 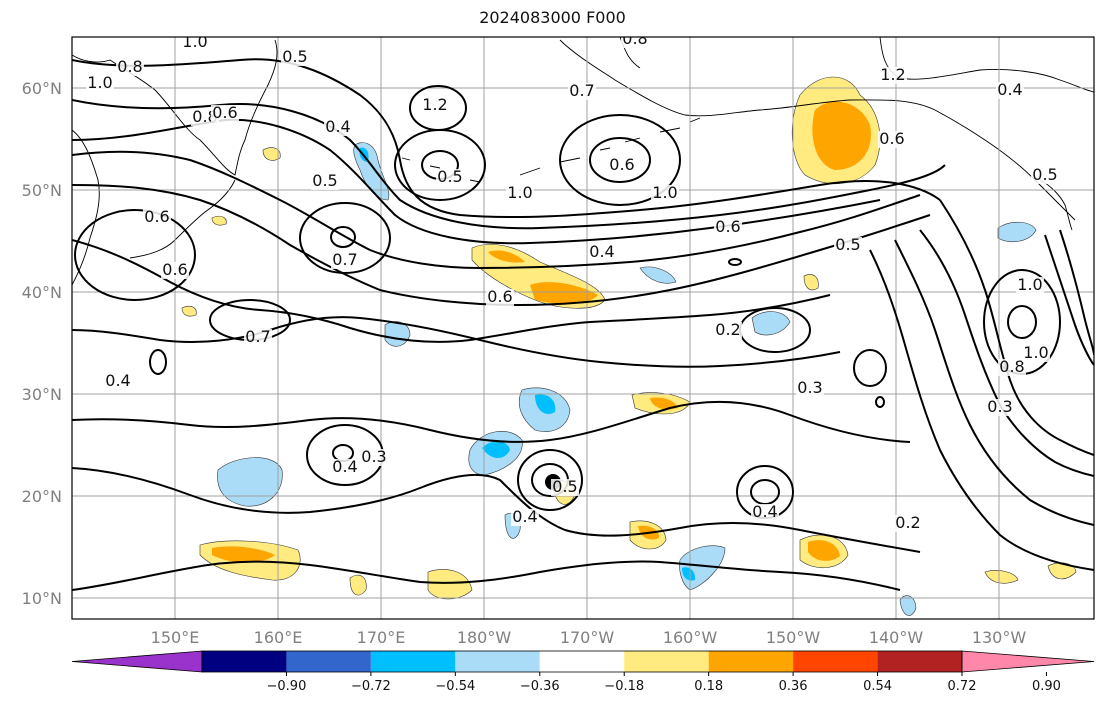 What do you see at coordinates (962, 686) in the screenshot?
I see `colorbar-tick-label: 0.72` at bounding box center [962, 686].